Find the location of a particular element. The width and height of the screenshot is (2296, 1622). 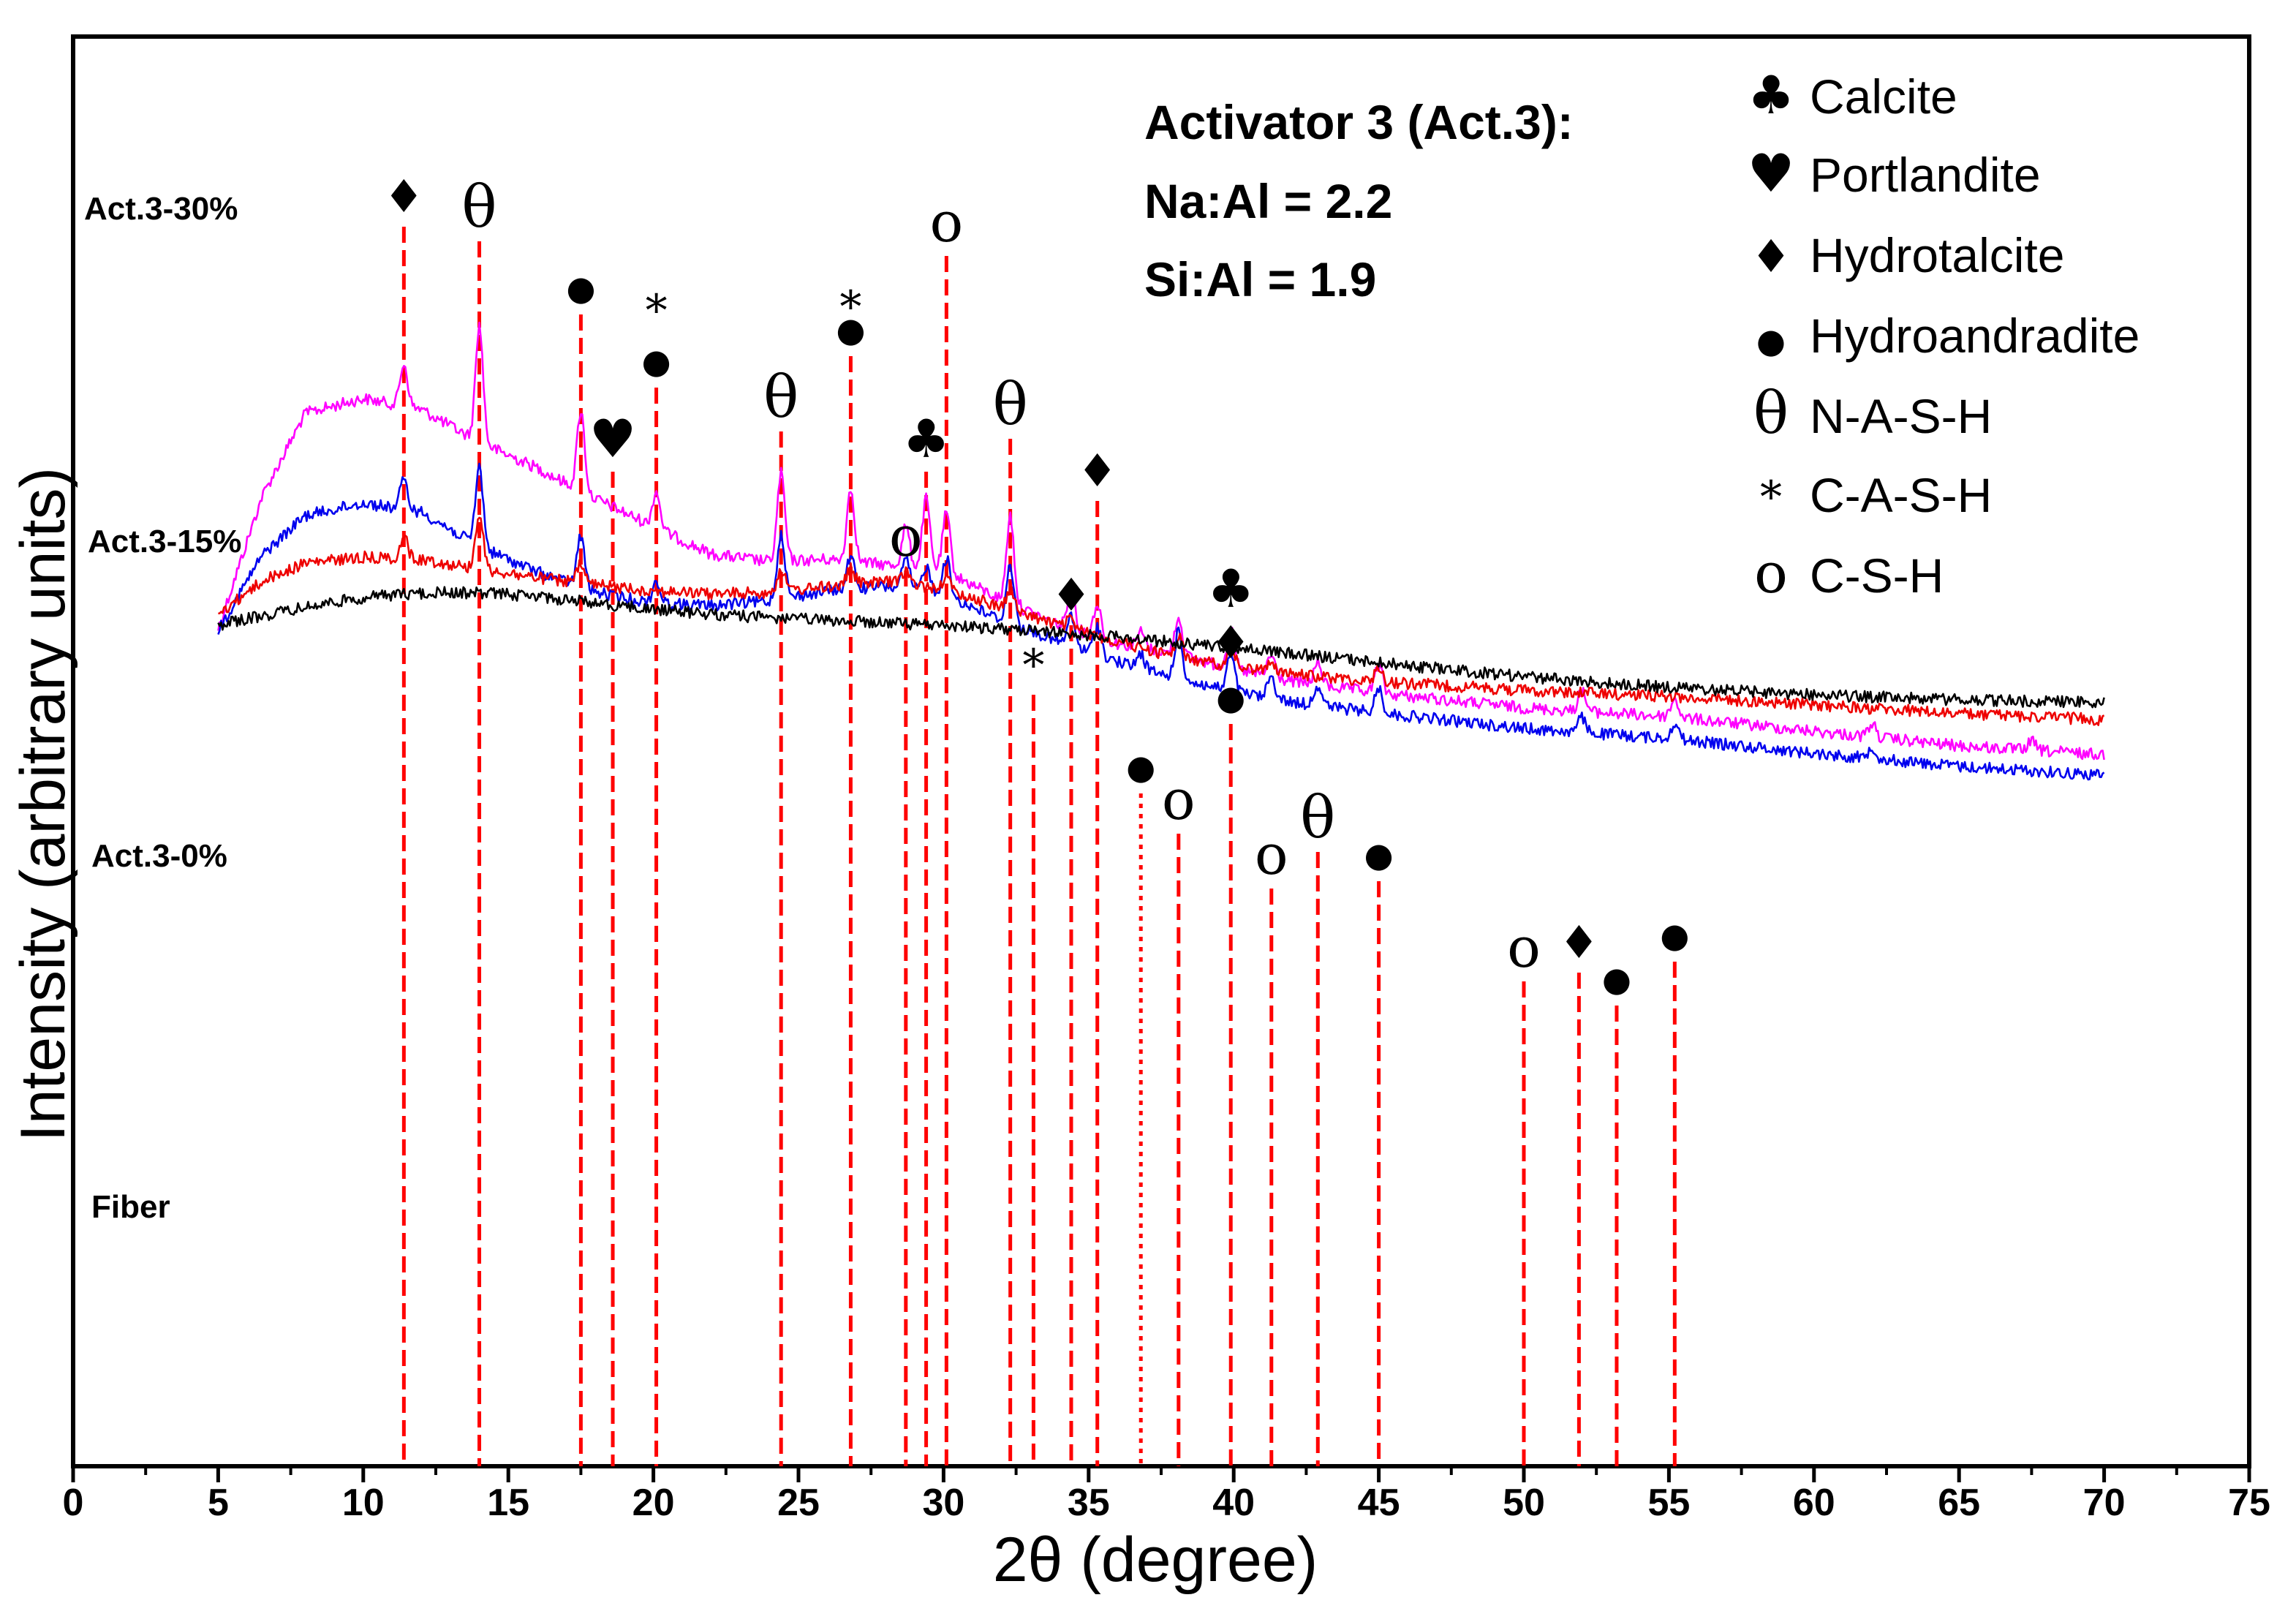

annotation-line-1: Activator 3 (Act.3): is located at coordinates (1359, 122).